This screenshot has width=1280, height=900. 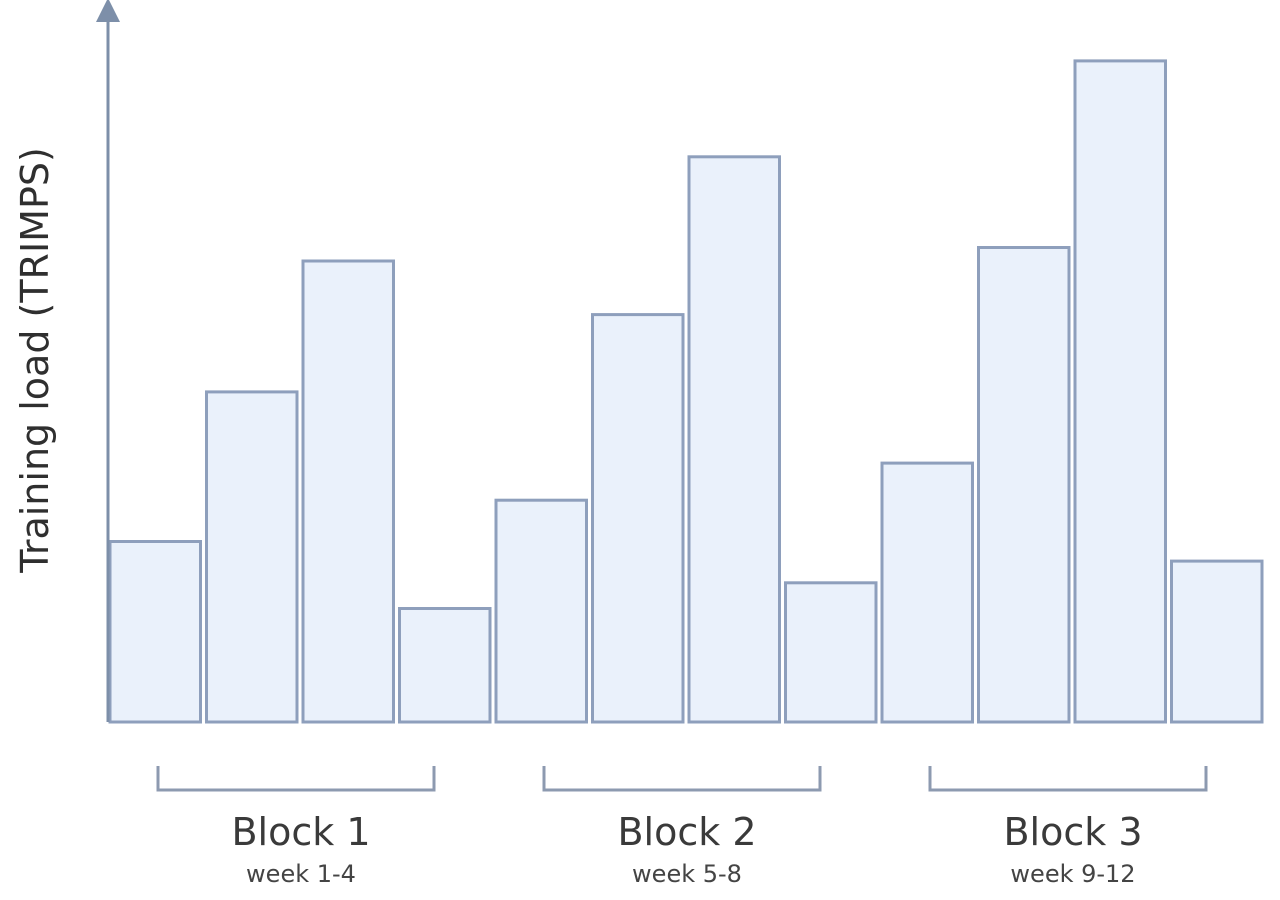 What do you see at coordinates (35, 360) in the screenshot?
I see `y-axis-label: Training load (TRIMPS)` at bounding box center [35, 360].